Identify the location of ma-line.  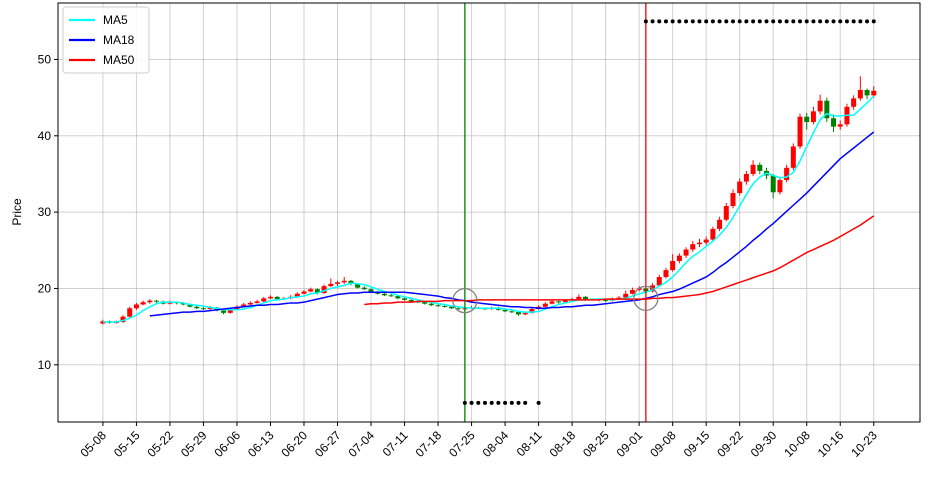
(619, 260).